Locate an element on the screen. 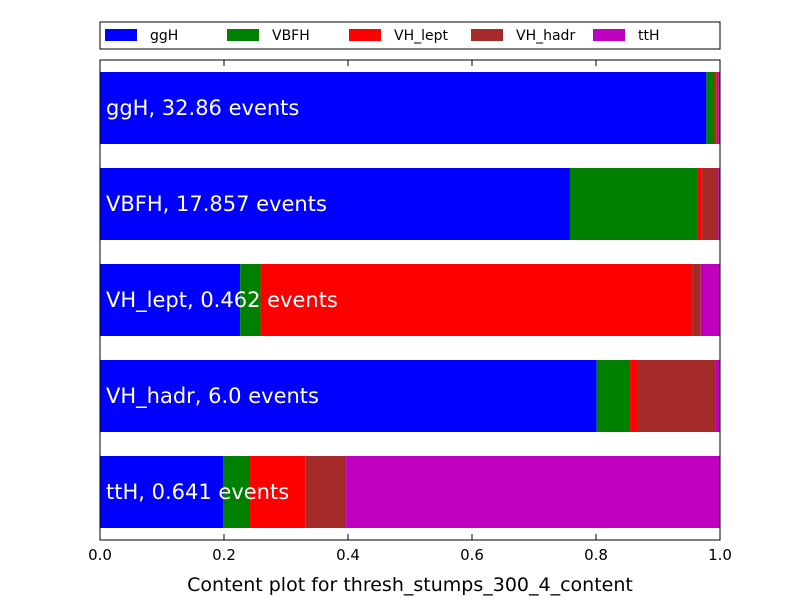 The image size is (800, 600). bar-label: VH_lept, 0.462 events is located at coordinates (222, 300).